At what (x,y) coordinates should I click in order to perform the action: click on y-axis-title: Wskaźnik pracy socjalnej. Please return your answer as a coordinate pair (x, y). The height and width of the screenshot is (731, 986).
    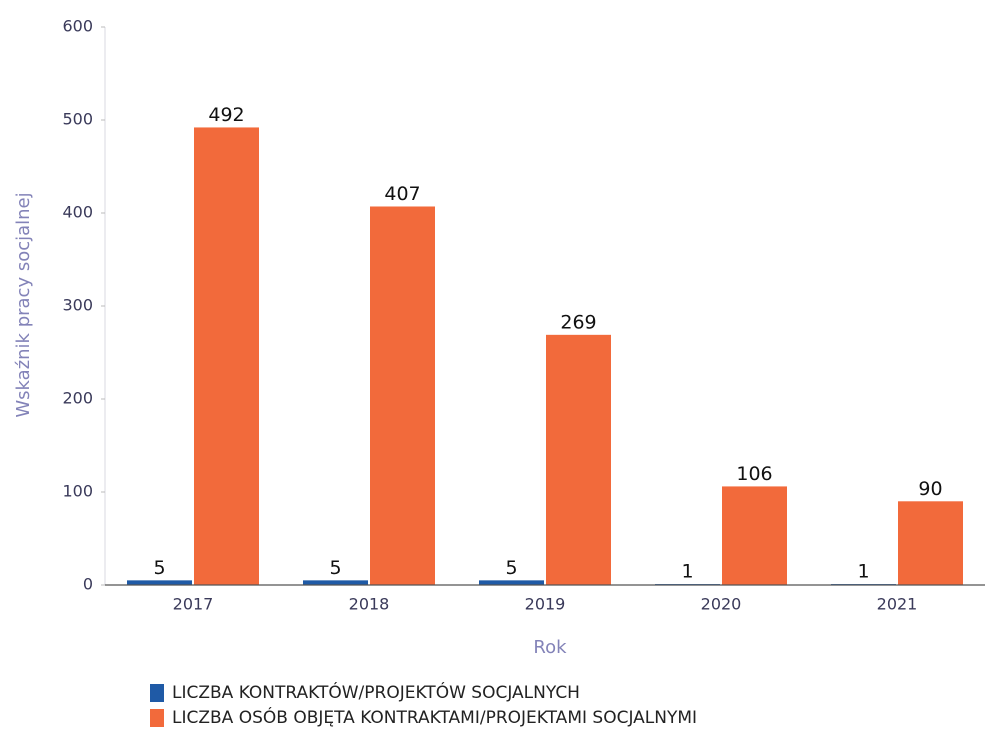
    Looking at the image, I should click on (23, 304).